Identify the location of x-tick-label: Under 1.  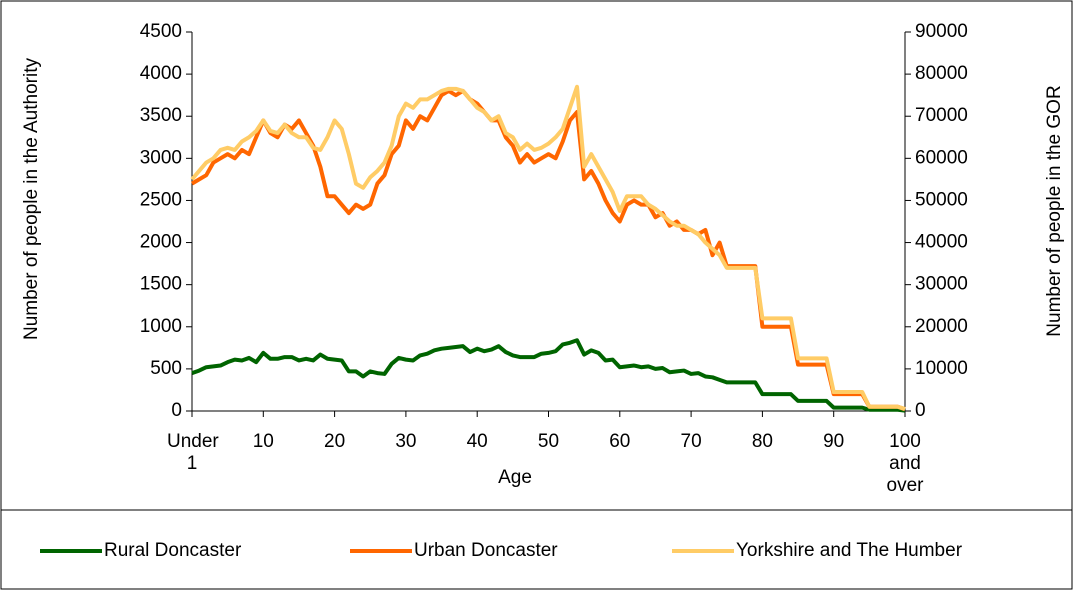
(193, 452).